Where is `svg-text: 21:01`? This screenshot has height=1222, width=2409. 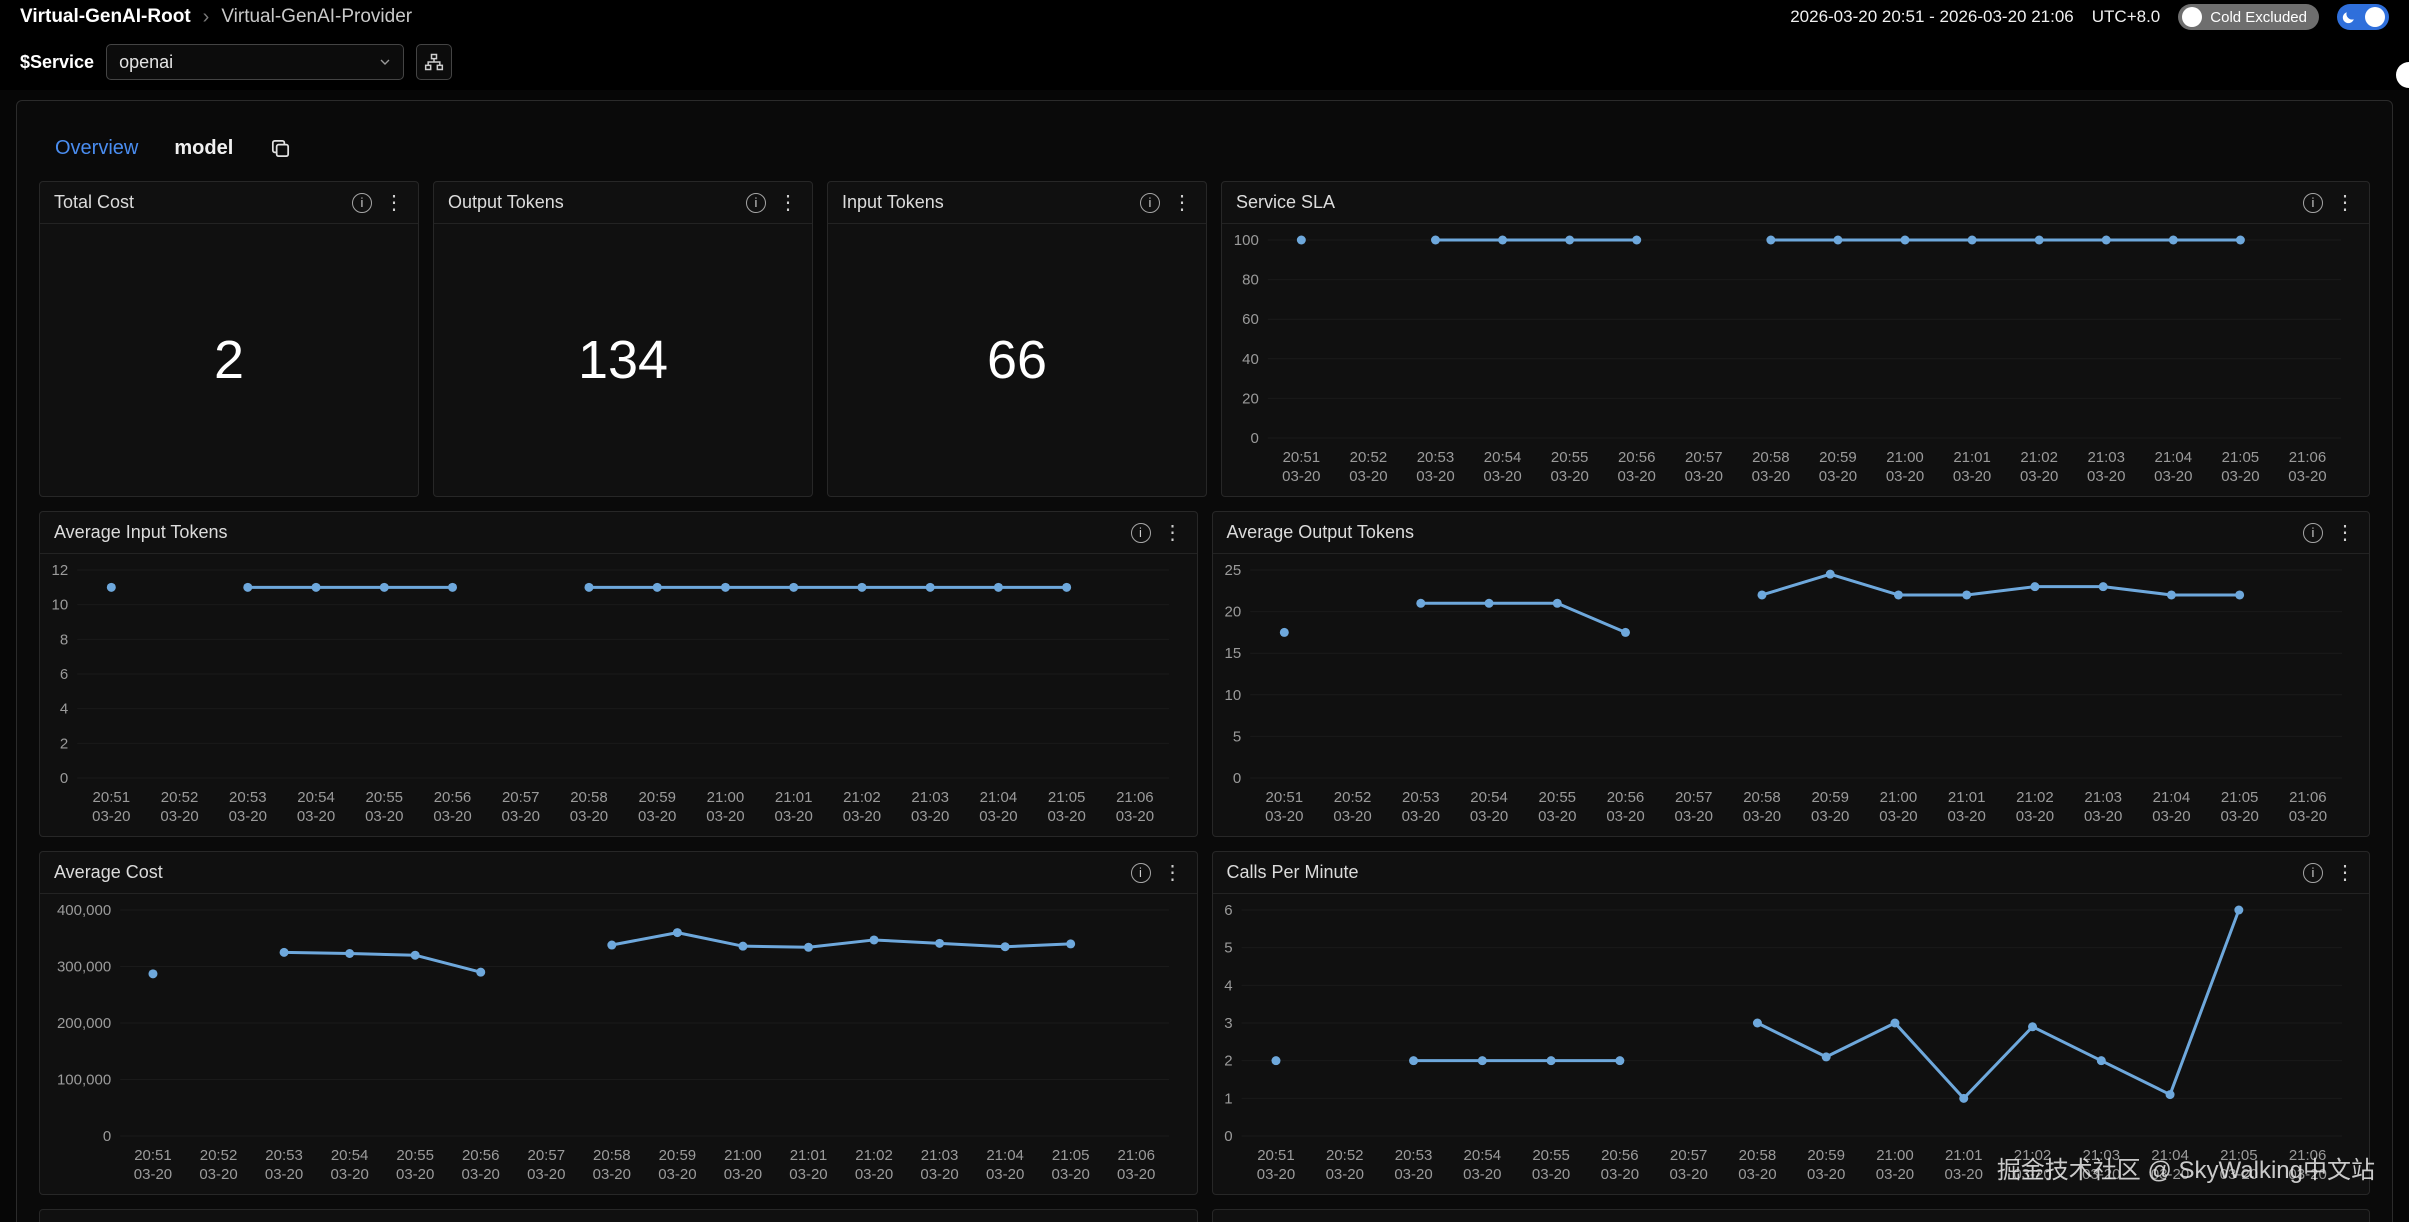 svg-text: 21:01 is located at coordinates (1972, 457).